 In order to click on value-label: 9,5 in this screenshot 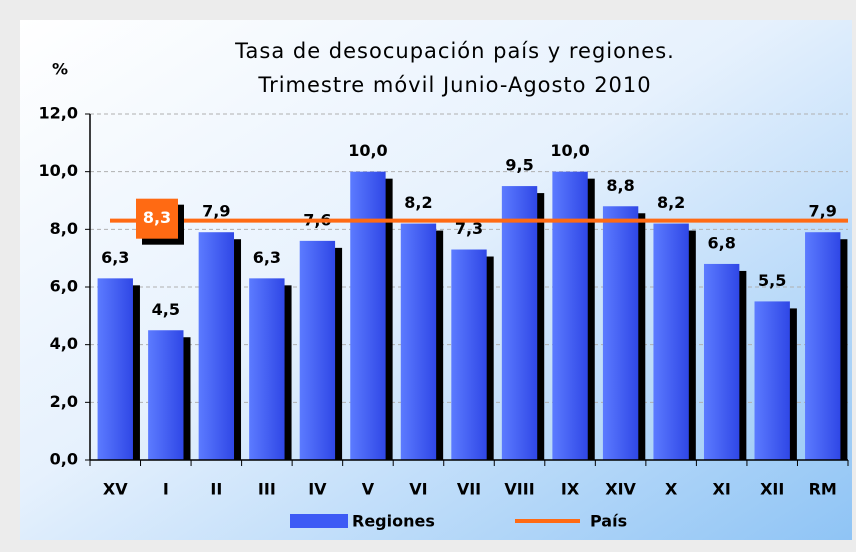, I will do `click(519, 165)`.